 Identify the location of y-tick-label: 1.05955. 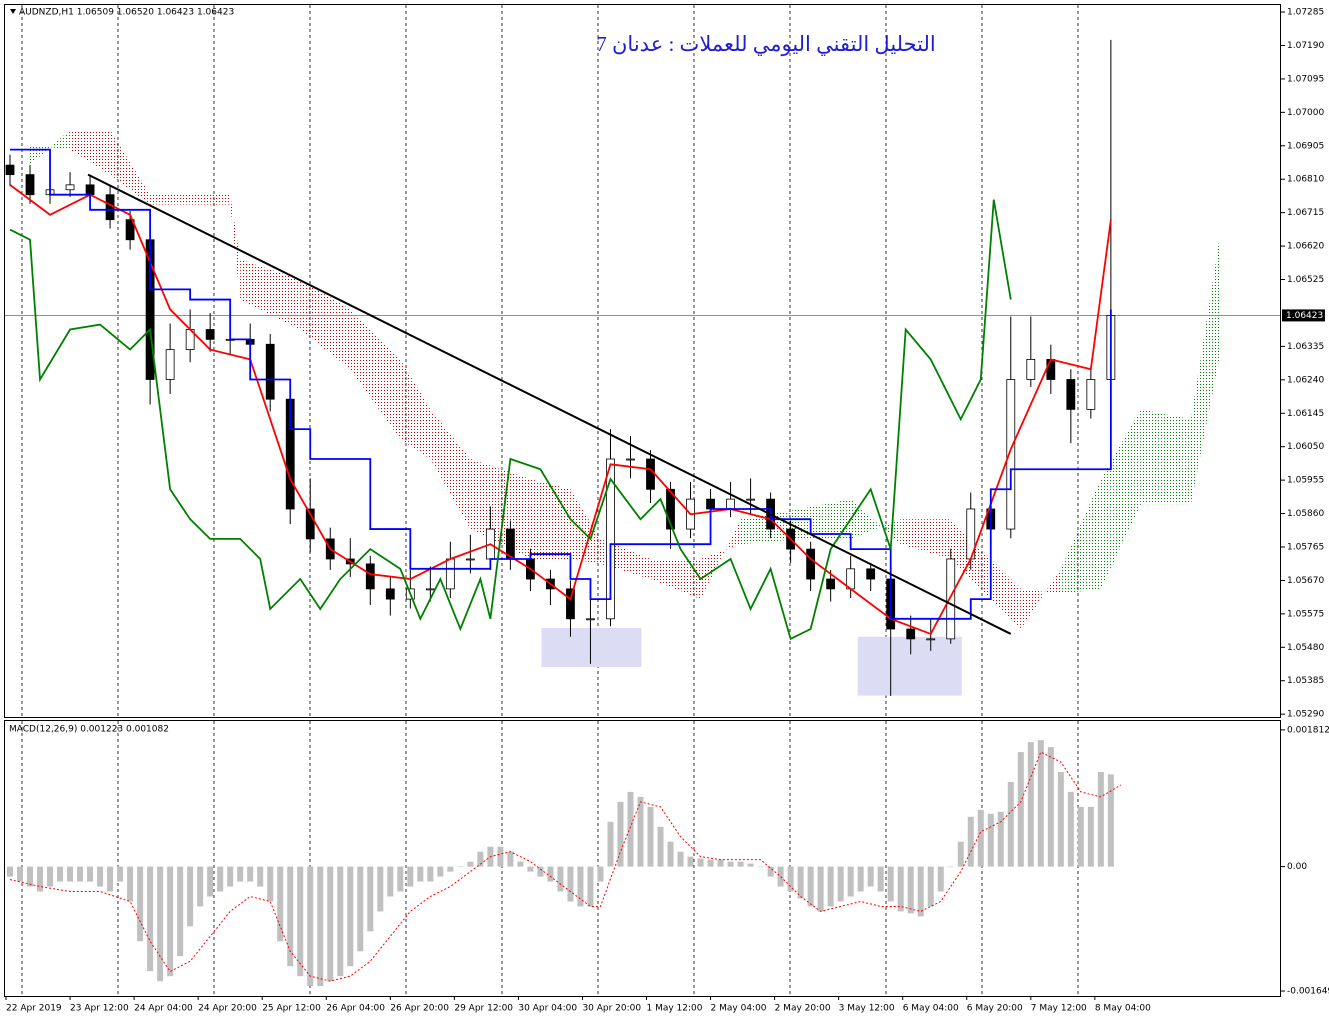
(1305, 481).